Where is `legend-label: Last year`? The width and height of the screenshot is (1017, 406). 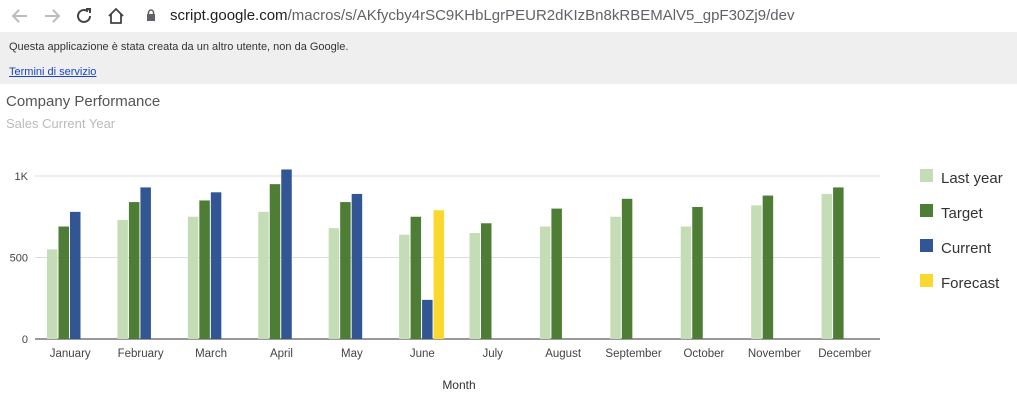
legend-label: Last year is located at coordinates (972, 178).